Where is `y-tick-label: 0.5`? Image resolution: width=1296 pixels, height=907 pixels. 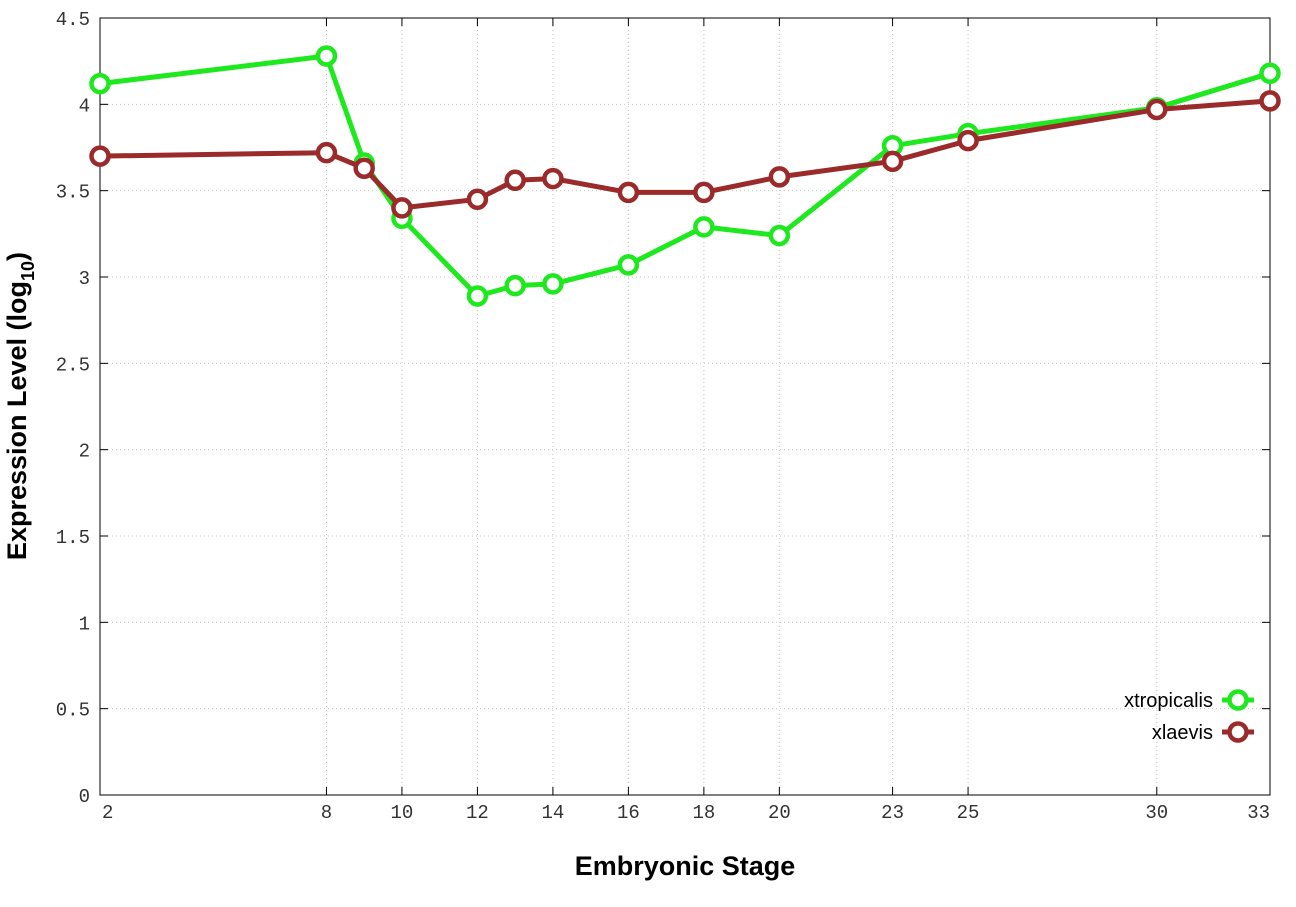 y-tick-label: 0.5 is located at coordinates (73, 711).